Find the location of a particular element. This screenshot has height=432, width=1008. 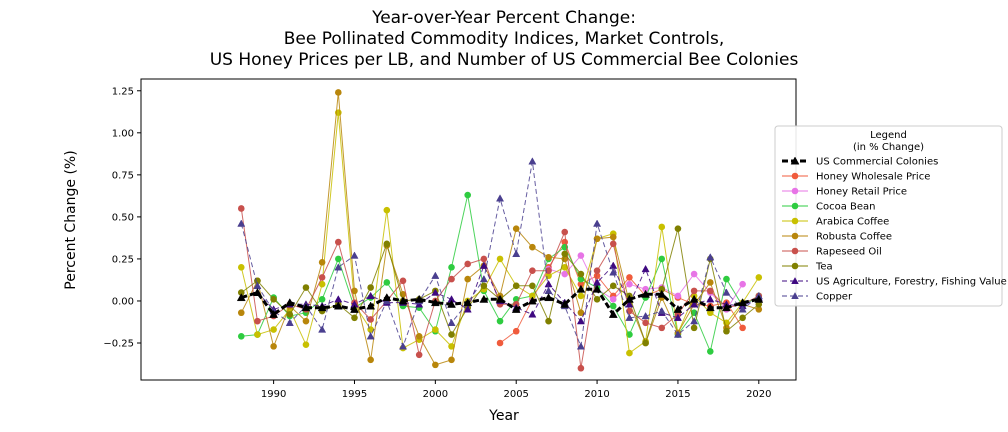

legend-item-us-agriculture-forestry-fishing-value: US Agriculture, Forestry, Fishing Value is located at coordinates (894, 282).